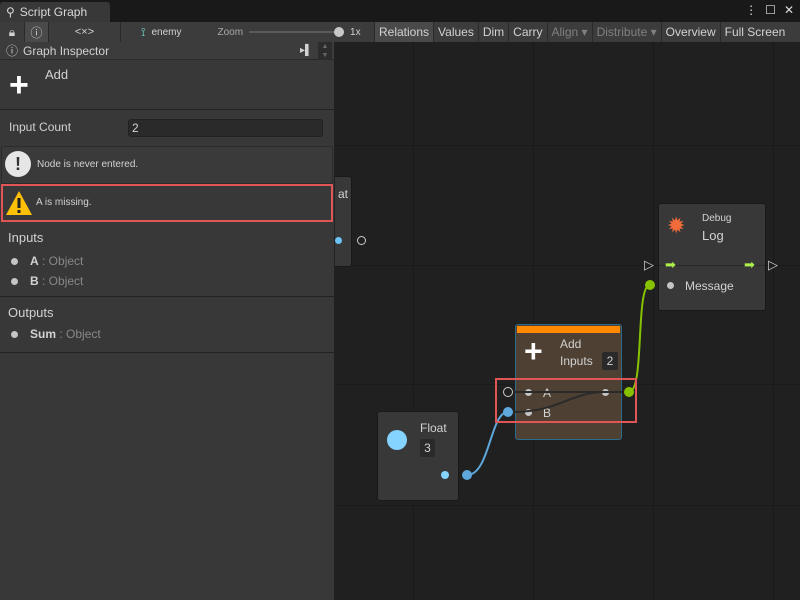 The width and height of the screenshot is (800, 600). Describe the element at coordinates (57, 74) in the screenshot. I see `node-title: Add` at that location.